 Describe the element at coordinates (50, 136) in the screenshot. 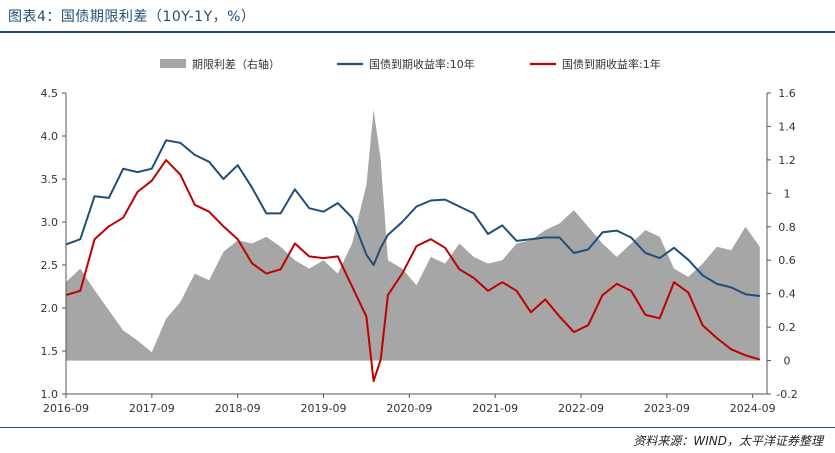

I see `y-left-tick-label: 4.0` at that location.